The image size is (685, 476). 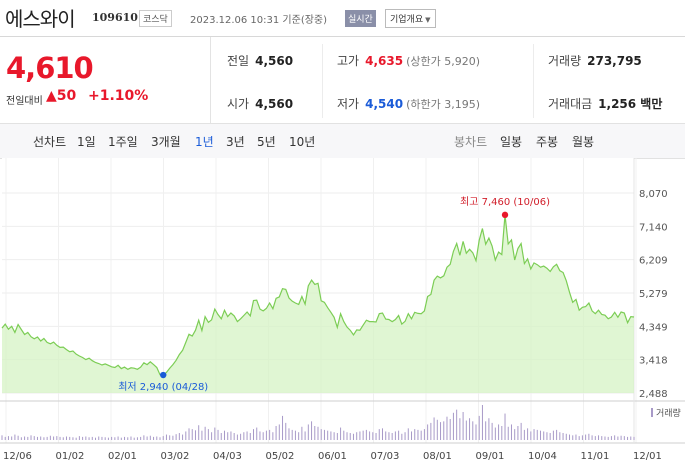 I want to click on x-tick-label: 10/04, so click(x=542, y=456).